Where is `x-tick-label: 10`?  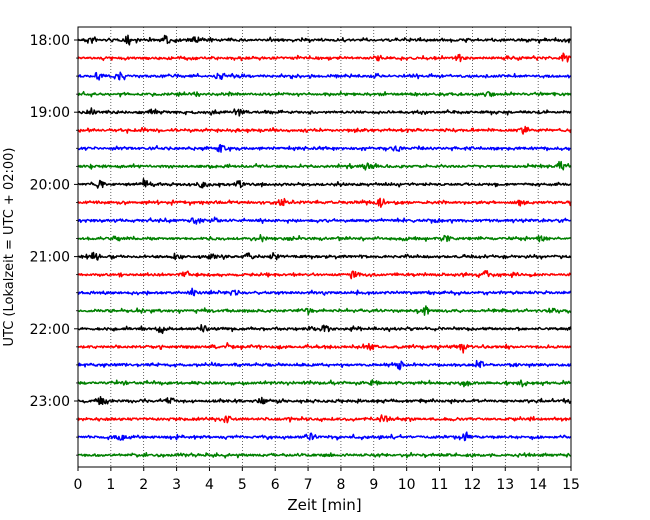 x-tick-label: 10 is located at coordinates (407, 485).